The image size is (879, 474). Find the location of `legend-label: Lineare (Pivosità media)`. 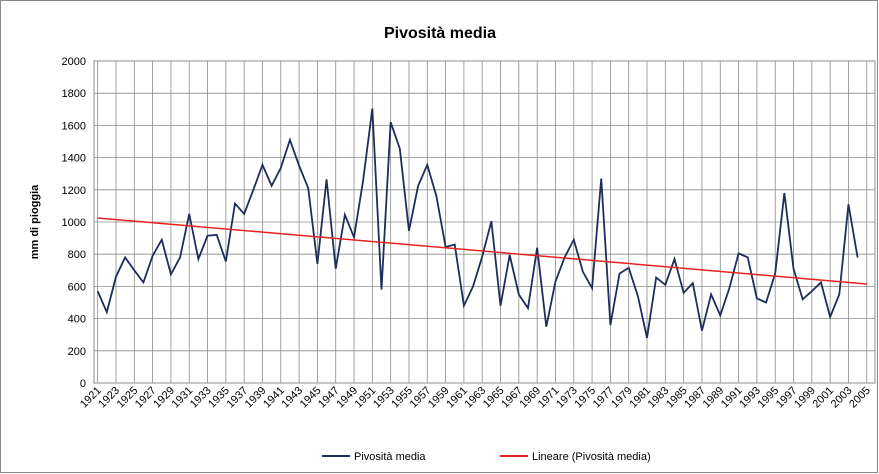

legend-label: Lineare (Pivosità media) is located at coordinates (591, 457).